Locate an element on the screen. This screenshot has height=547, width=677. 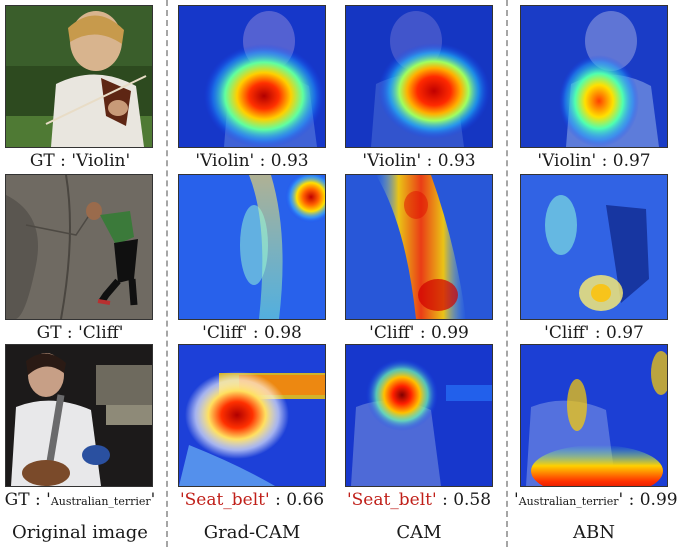
caption-cam-violin: 'Violin' : 0.93 is located at coordinates (419, 161).